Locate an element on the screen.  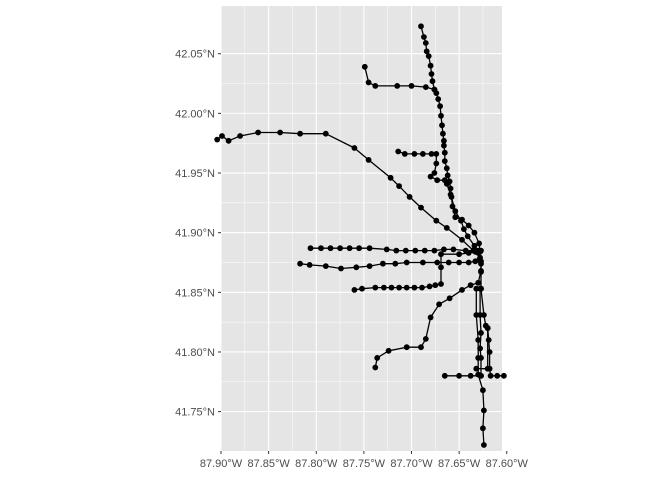
route-blue-forest-park is located at coordinates (390, 264).